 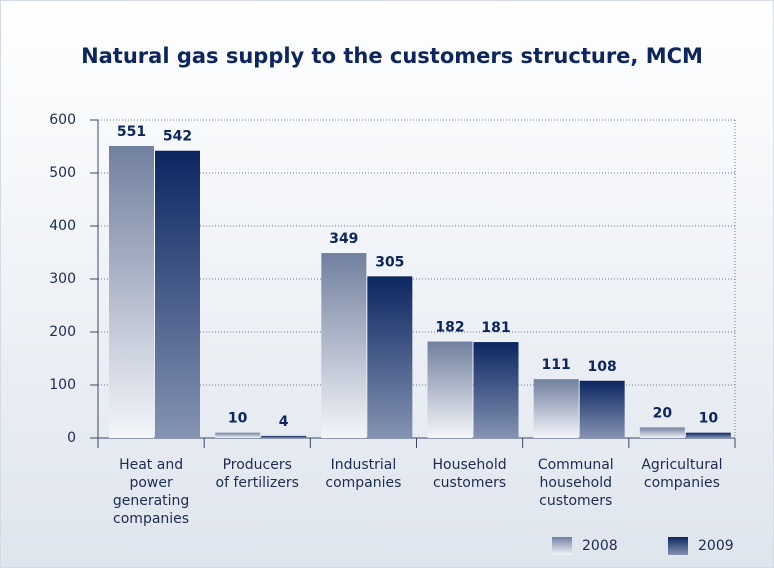 I want to click on x-tick-label: Communal household customers, so click(x=576, y=483).